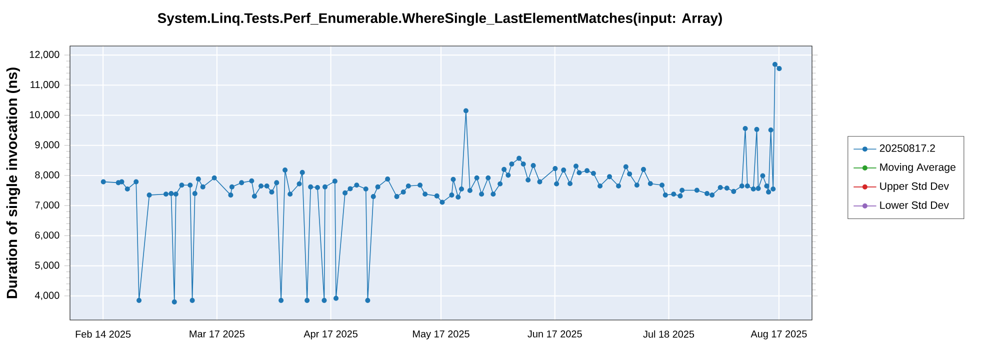  Describe the element at coordinates (45, 55) in the screenshot. I see `y-tick-label: 12,000` at that location.